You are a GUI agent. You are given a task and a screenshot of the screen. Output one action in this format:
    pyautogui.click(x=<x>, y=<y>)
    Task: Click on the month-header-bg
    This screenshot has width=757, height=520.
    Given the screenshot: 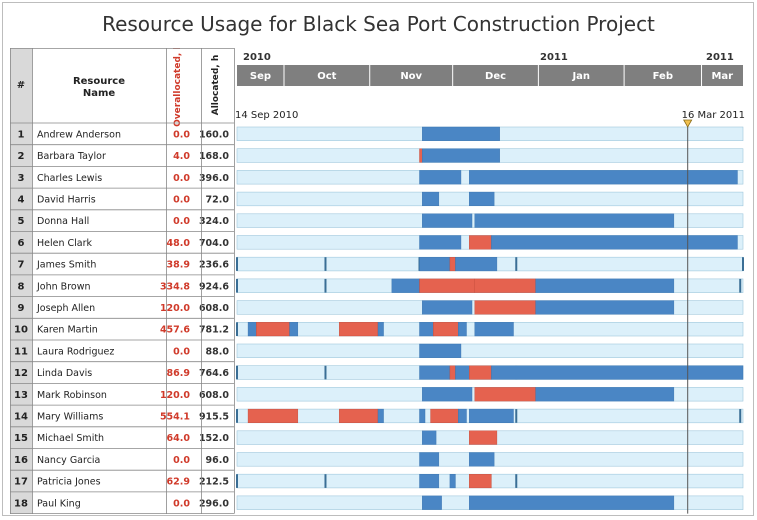 What is the action you would take?
    pyautogui.click(x=490, y=75)
    